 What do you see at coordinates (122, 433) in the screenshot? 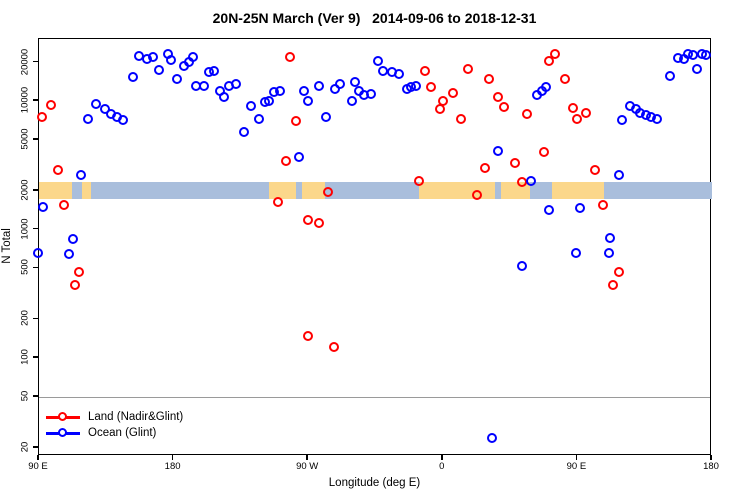
I see `legend-label-ocean: Ocean (Glint)` at bounding box center [122, 433].